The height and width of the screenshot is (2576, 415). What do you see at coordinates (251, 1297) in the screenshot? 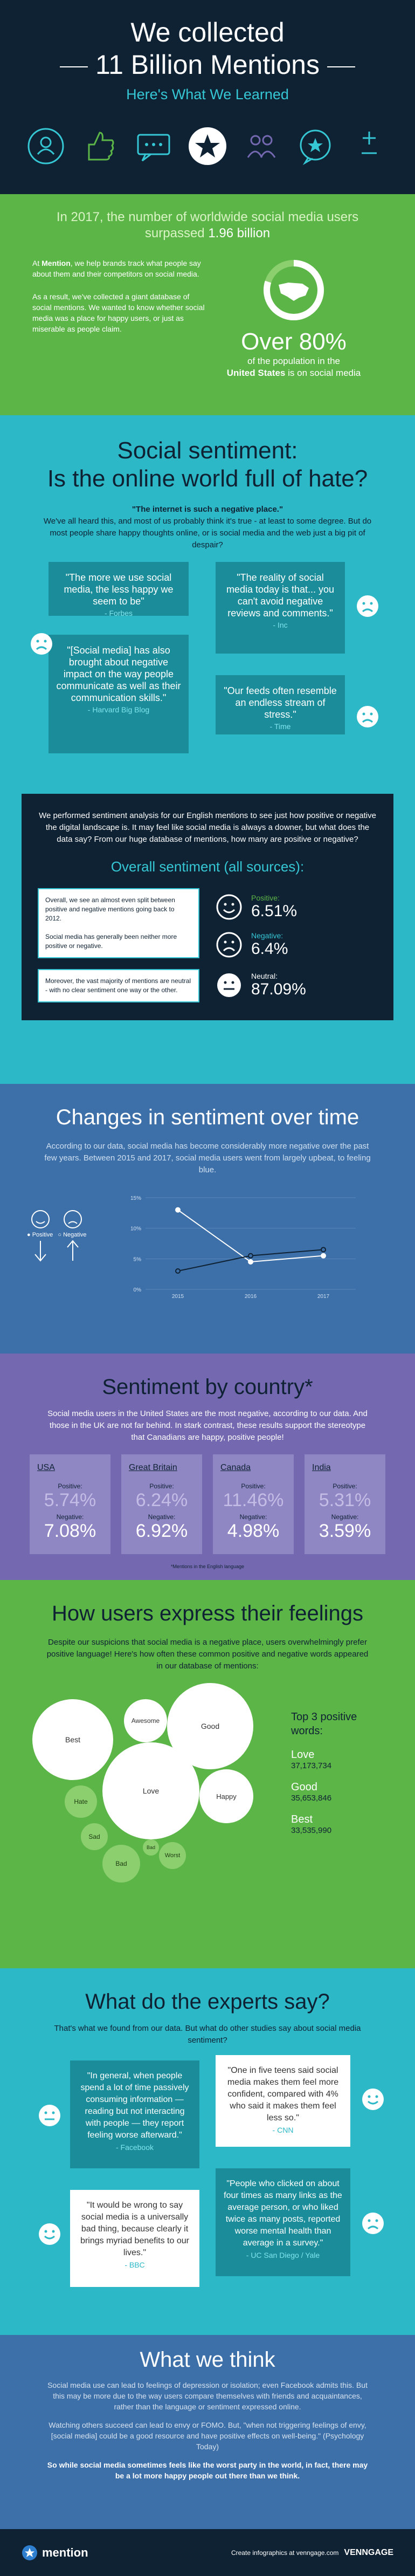
I see `x-tick-label: 2016` at bounding box center [251, 1297].